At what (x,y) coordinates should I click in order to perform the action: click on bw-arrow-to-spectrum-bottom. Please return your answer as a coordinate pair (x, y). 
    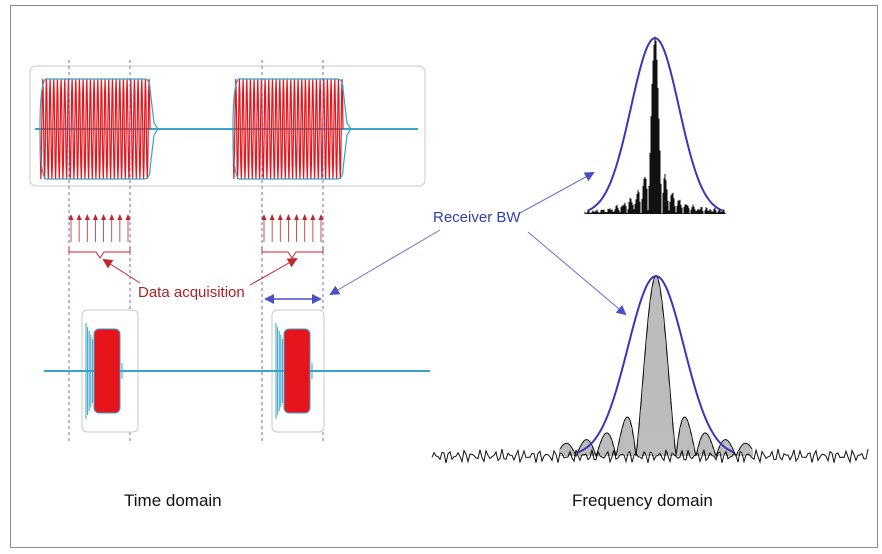
    Looking at the image, I should click on (576, 273).